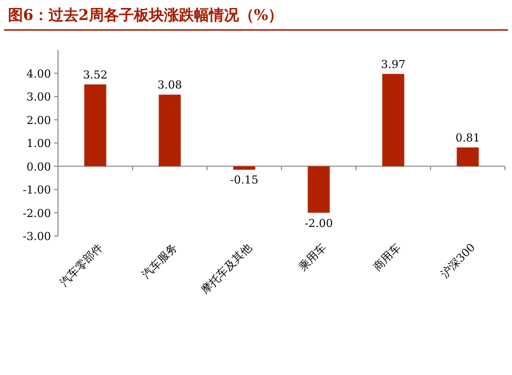 Image resolution: width=512 pixels, height=375 pixels. Describe the element at coordinates (146, 15) in the screenshot. I see `chart-title: 图6：过去2周各子板块涨跌幅情况（%）` at that location.